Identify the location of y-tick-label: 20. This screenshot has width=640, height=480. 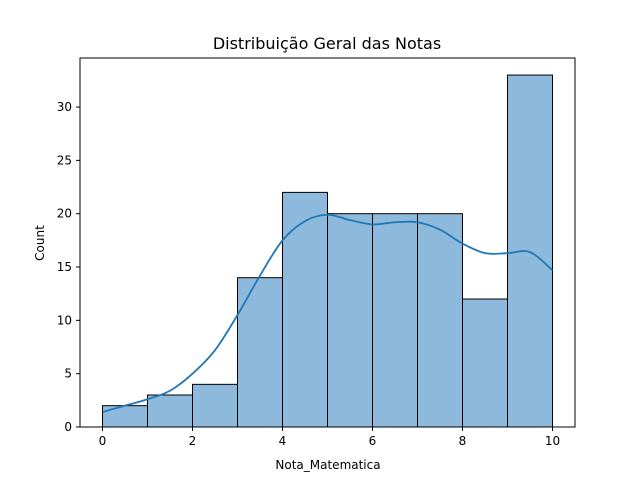
(64, 214).